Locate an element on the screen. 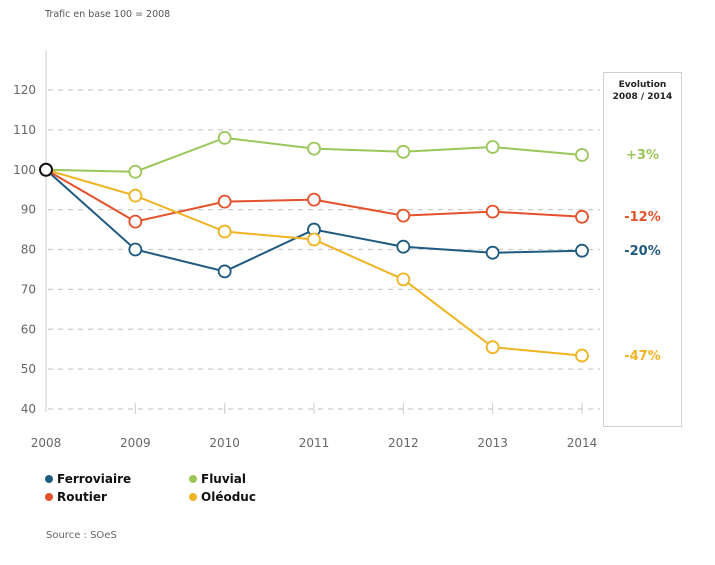 This screenshot has height=565, width=715. point-oloduc-2010 is located at coordinates (224, 231).